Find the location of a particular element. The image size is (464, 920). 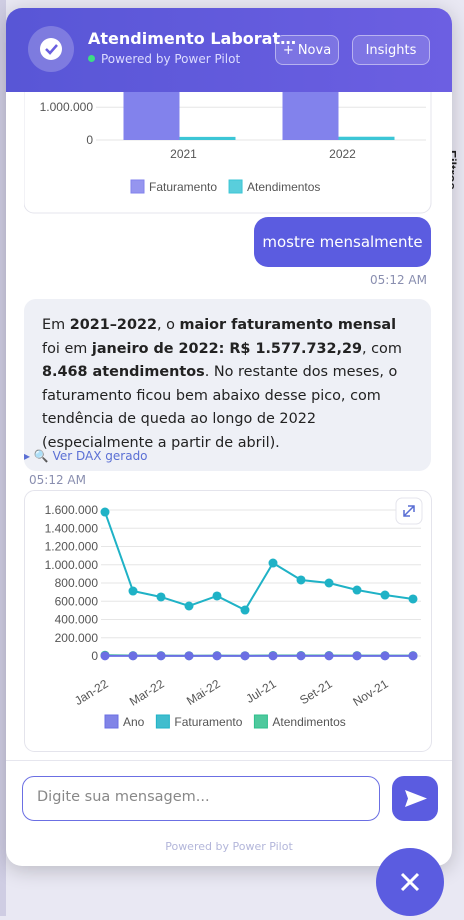

message-text: , com is located at coordinates (382, 349).